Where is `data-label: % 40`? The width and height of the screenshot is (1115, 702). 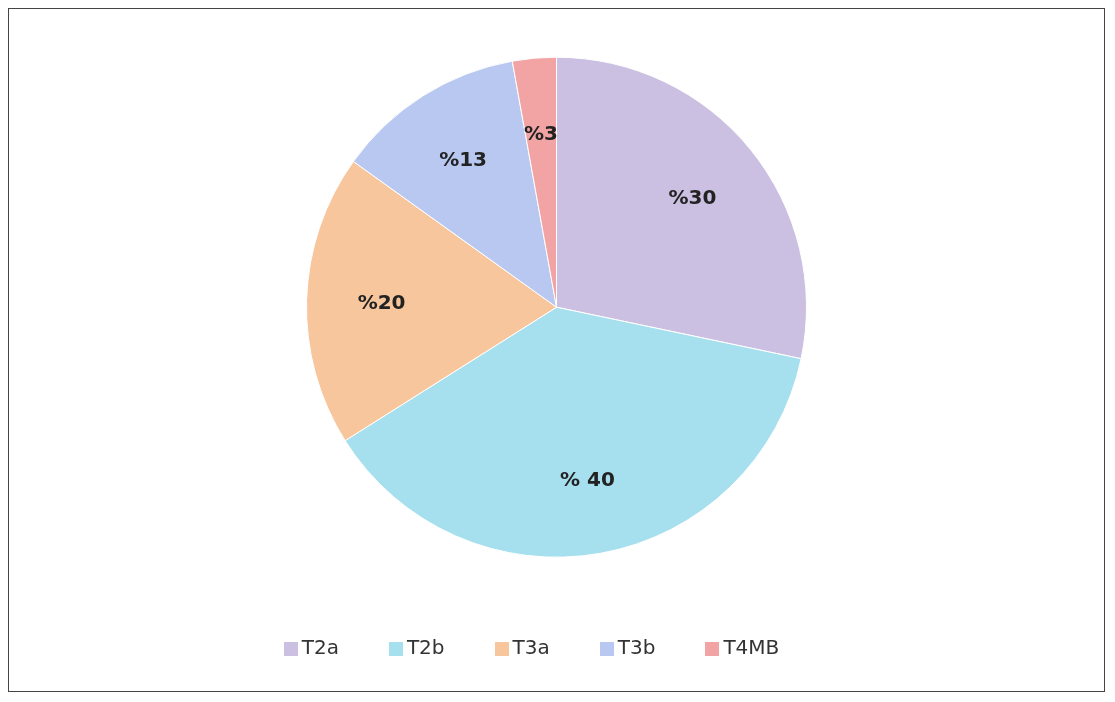
data-label: % 40 is located at coordinates (587, 479).